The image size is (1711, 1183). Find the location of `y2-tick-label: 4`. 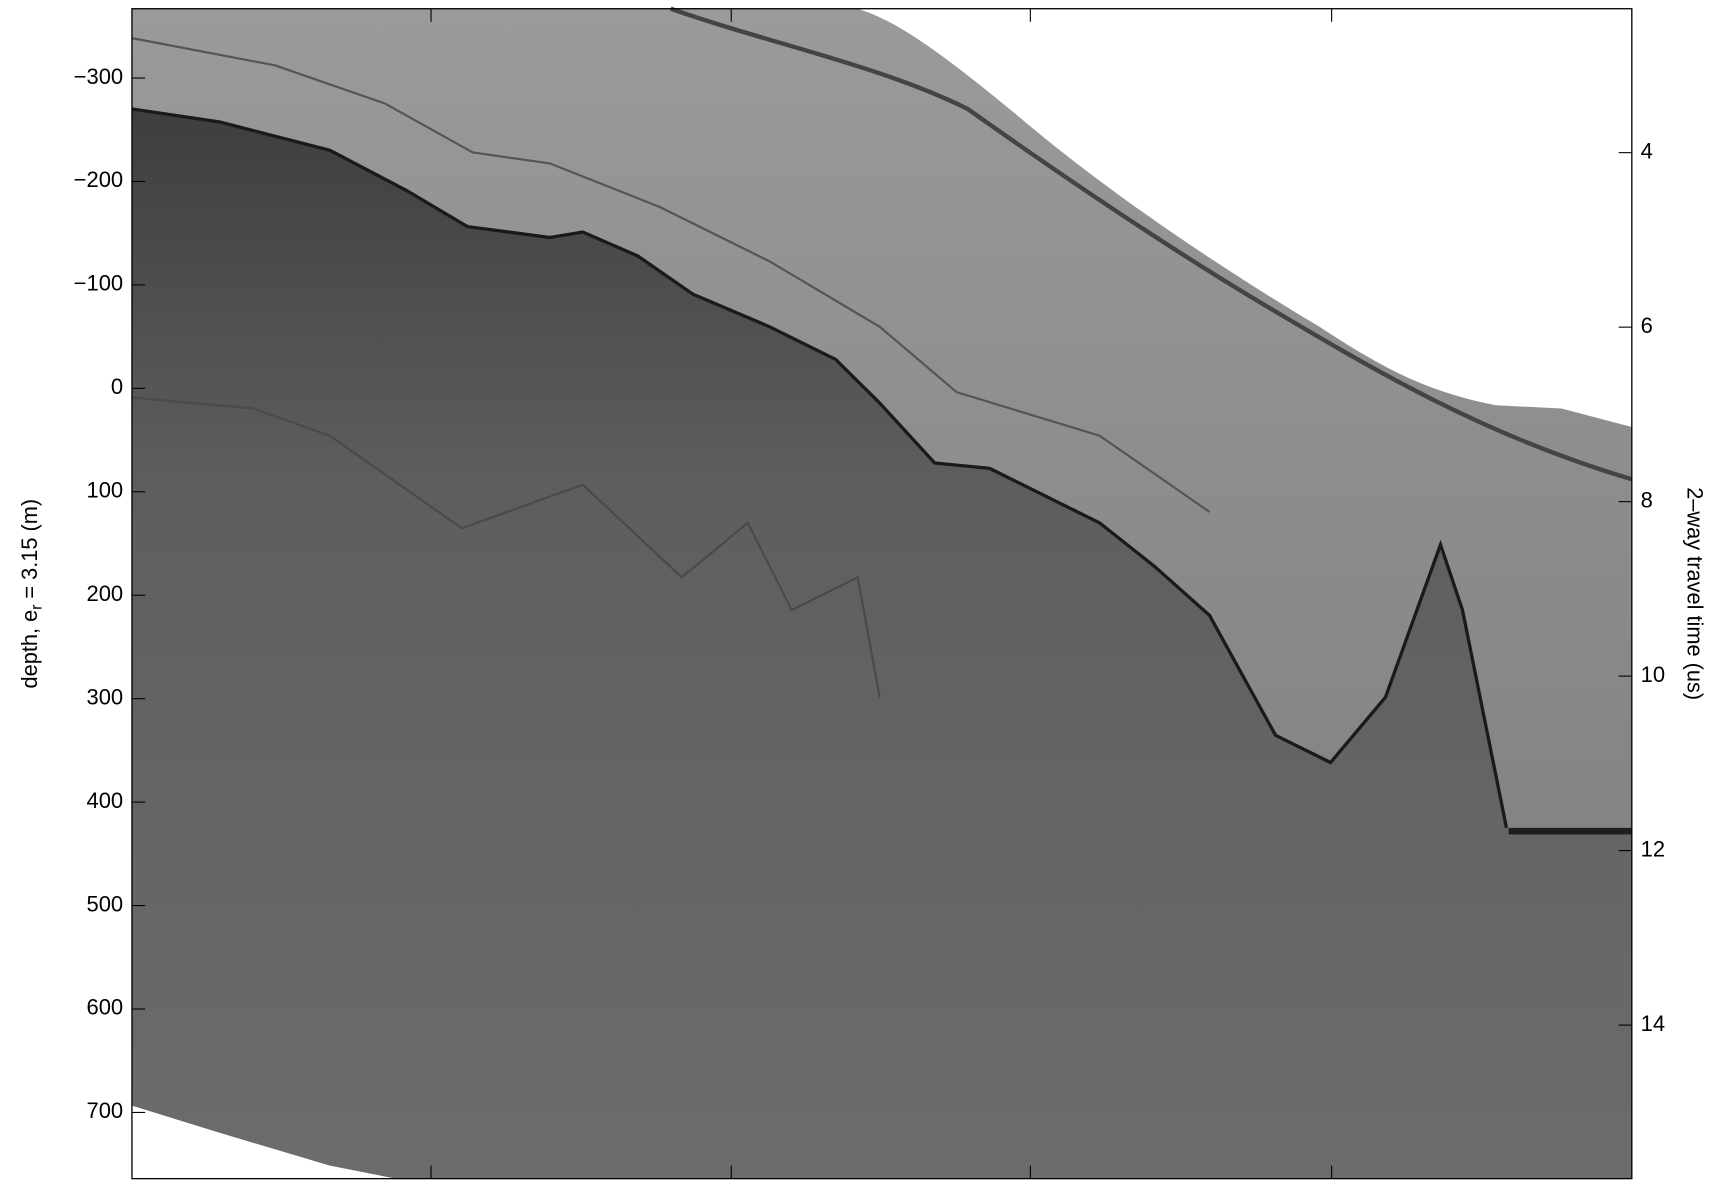

y2-tick-label: 4 is located at coordinates (1647, 151).